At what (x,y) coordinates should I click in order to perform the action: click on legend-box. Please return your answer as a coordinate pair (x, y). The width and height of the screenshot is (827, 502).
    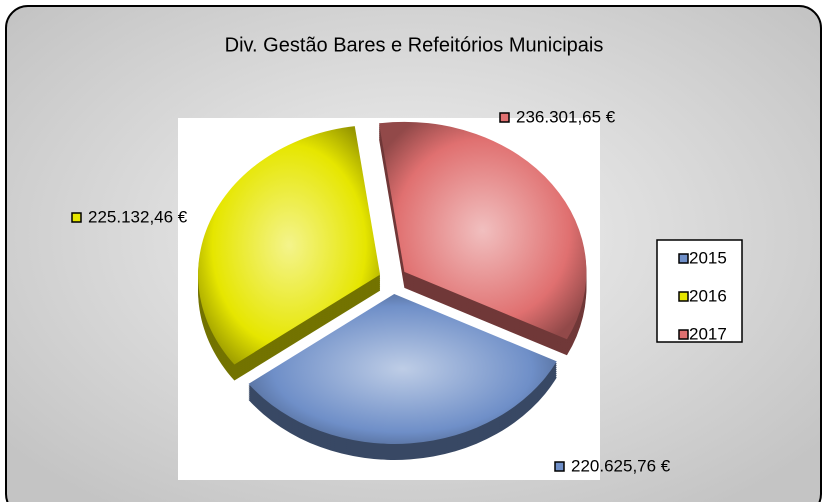
    Looking at the image, I should click on (699, 291).